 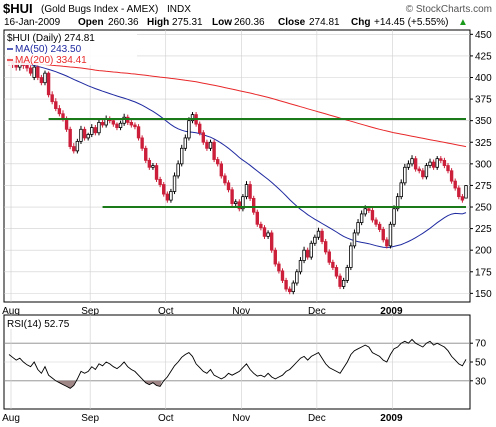 What do you see at coordinates (187, 22) in the screenshot?
I see `high-value: 275.31` at bounding box center [187, 22].